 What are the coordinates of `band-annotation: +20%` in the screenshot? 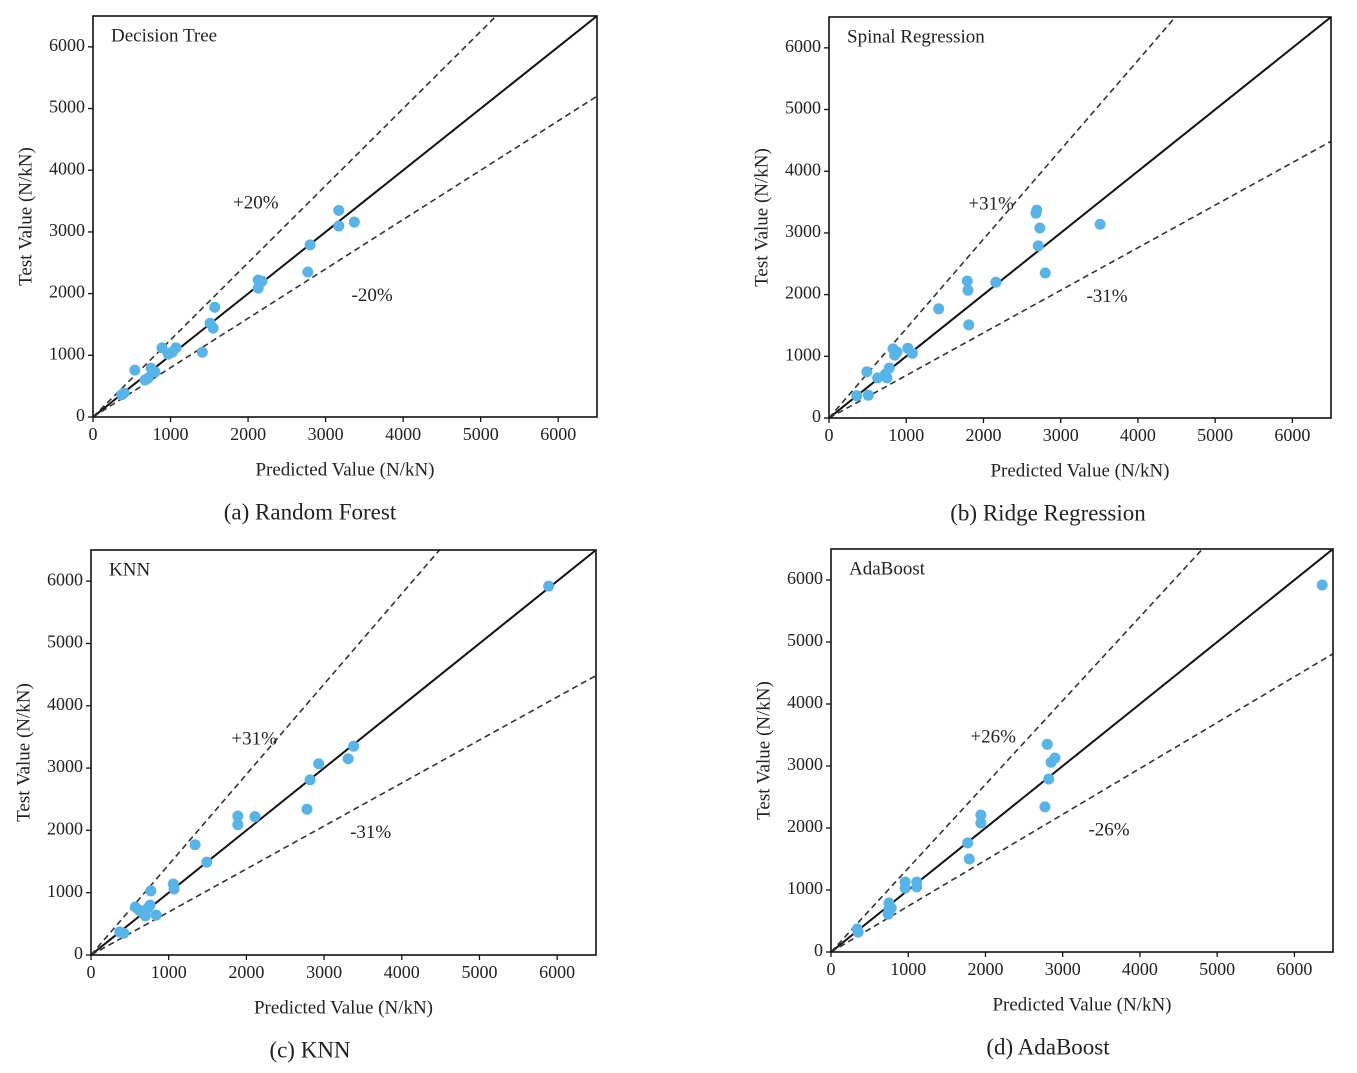 It's located at (256, 203).